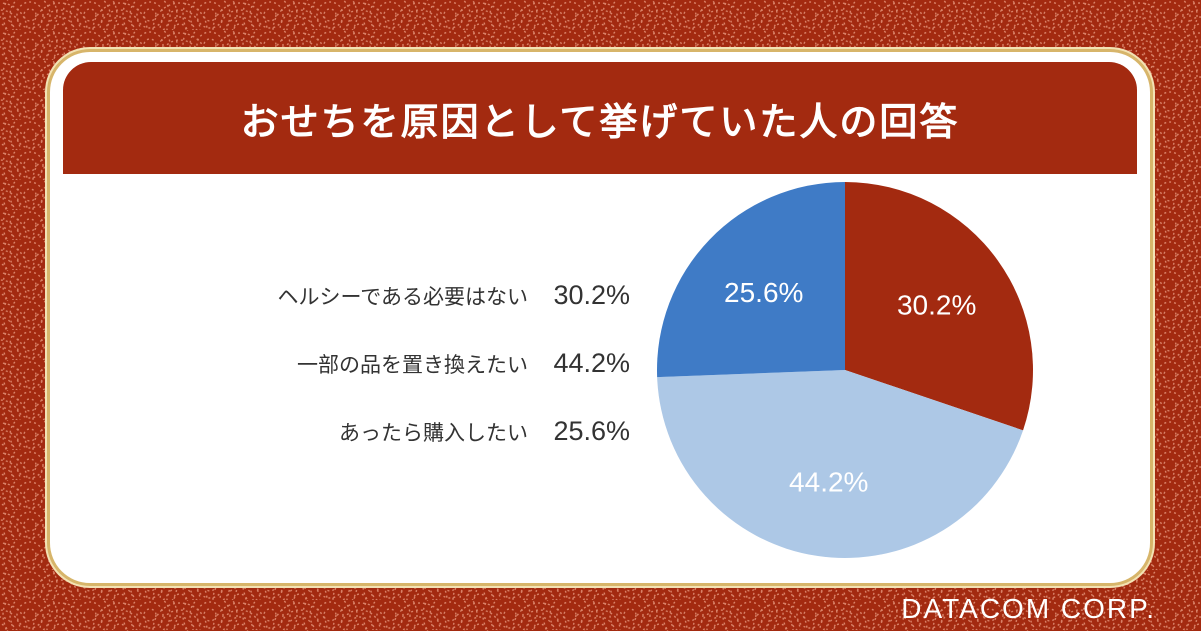  What do you see at coordinates (395, 450) in the screenshot?
I see `legend-item: あったら購入したい 25.6%` at bounding box center [395, 450].